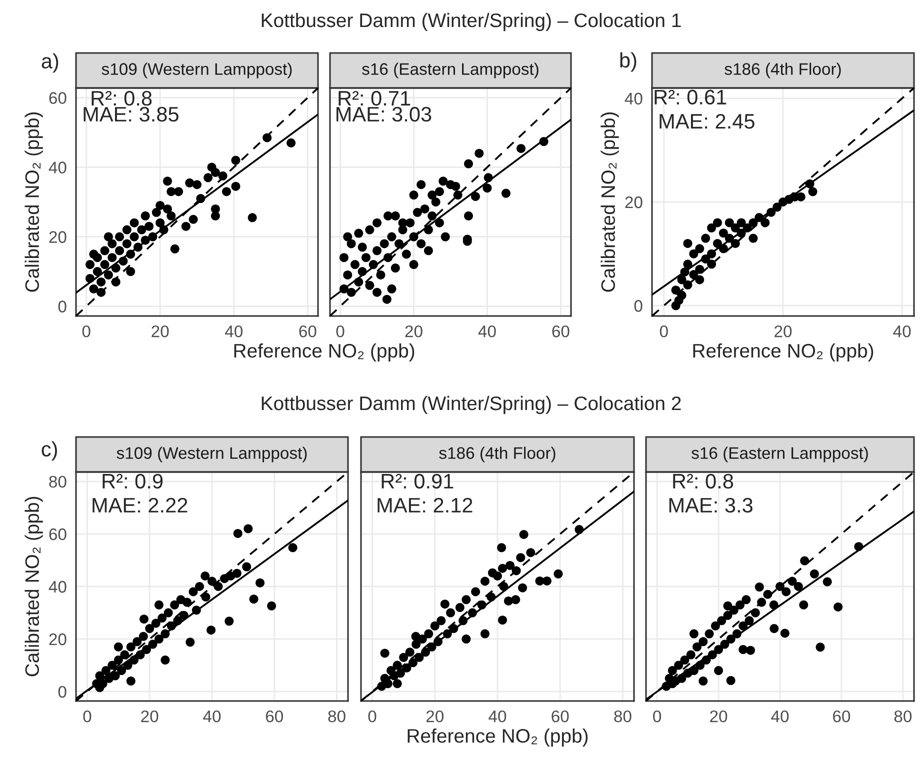 This screenshot has height=760, width=920. I want to click on text: a), so click(50, 63).